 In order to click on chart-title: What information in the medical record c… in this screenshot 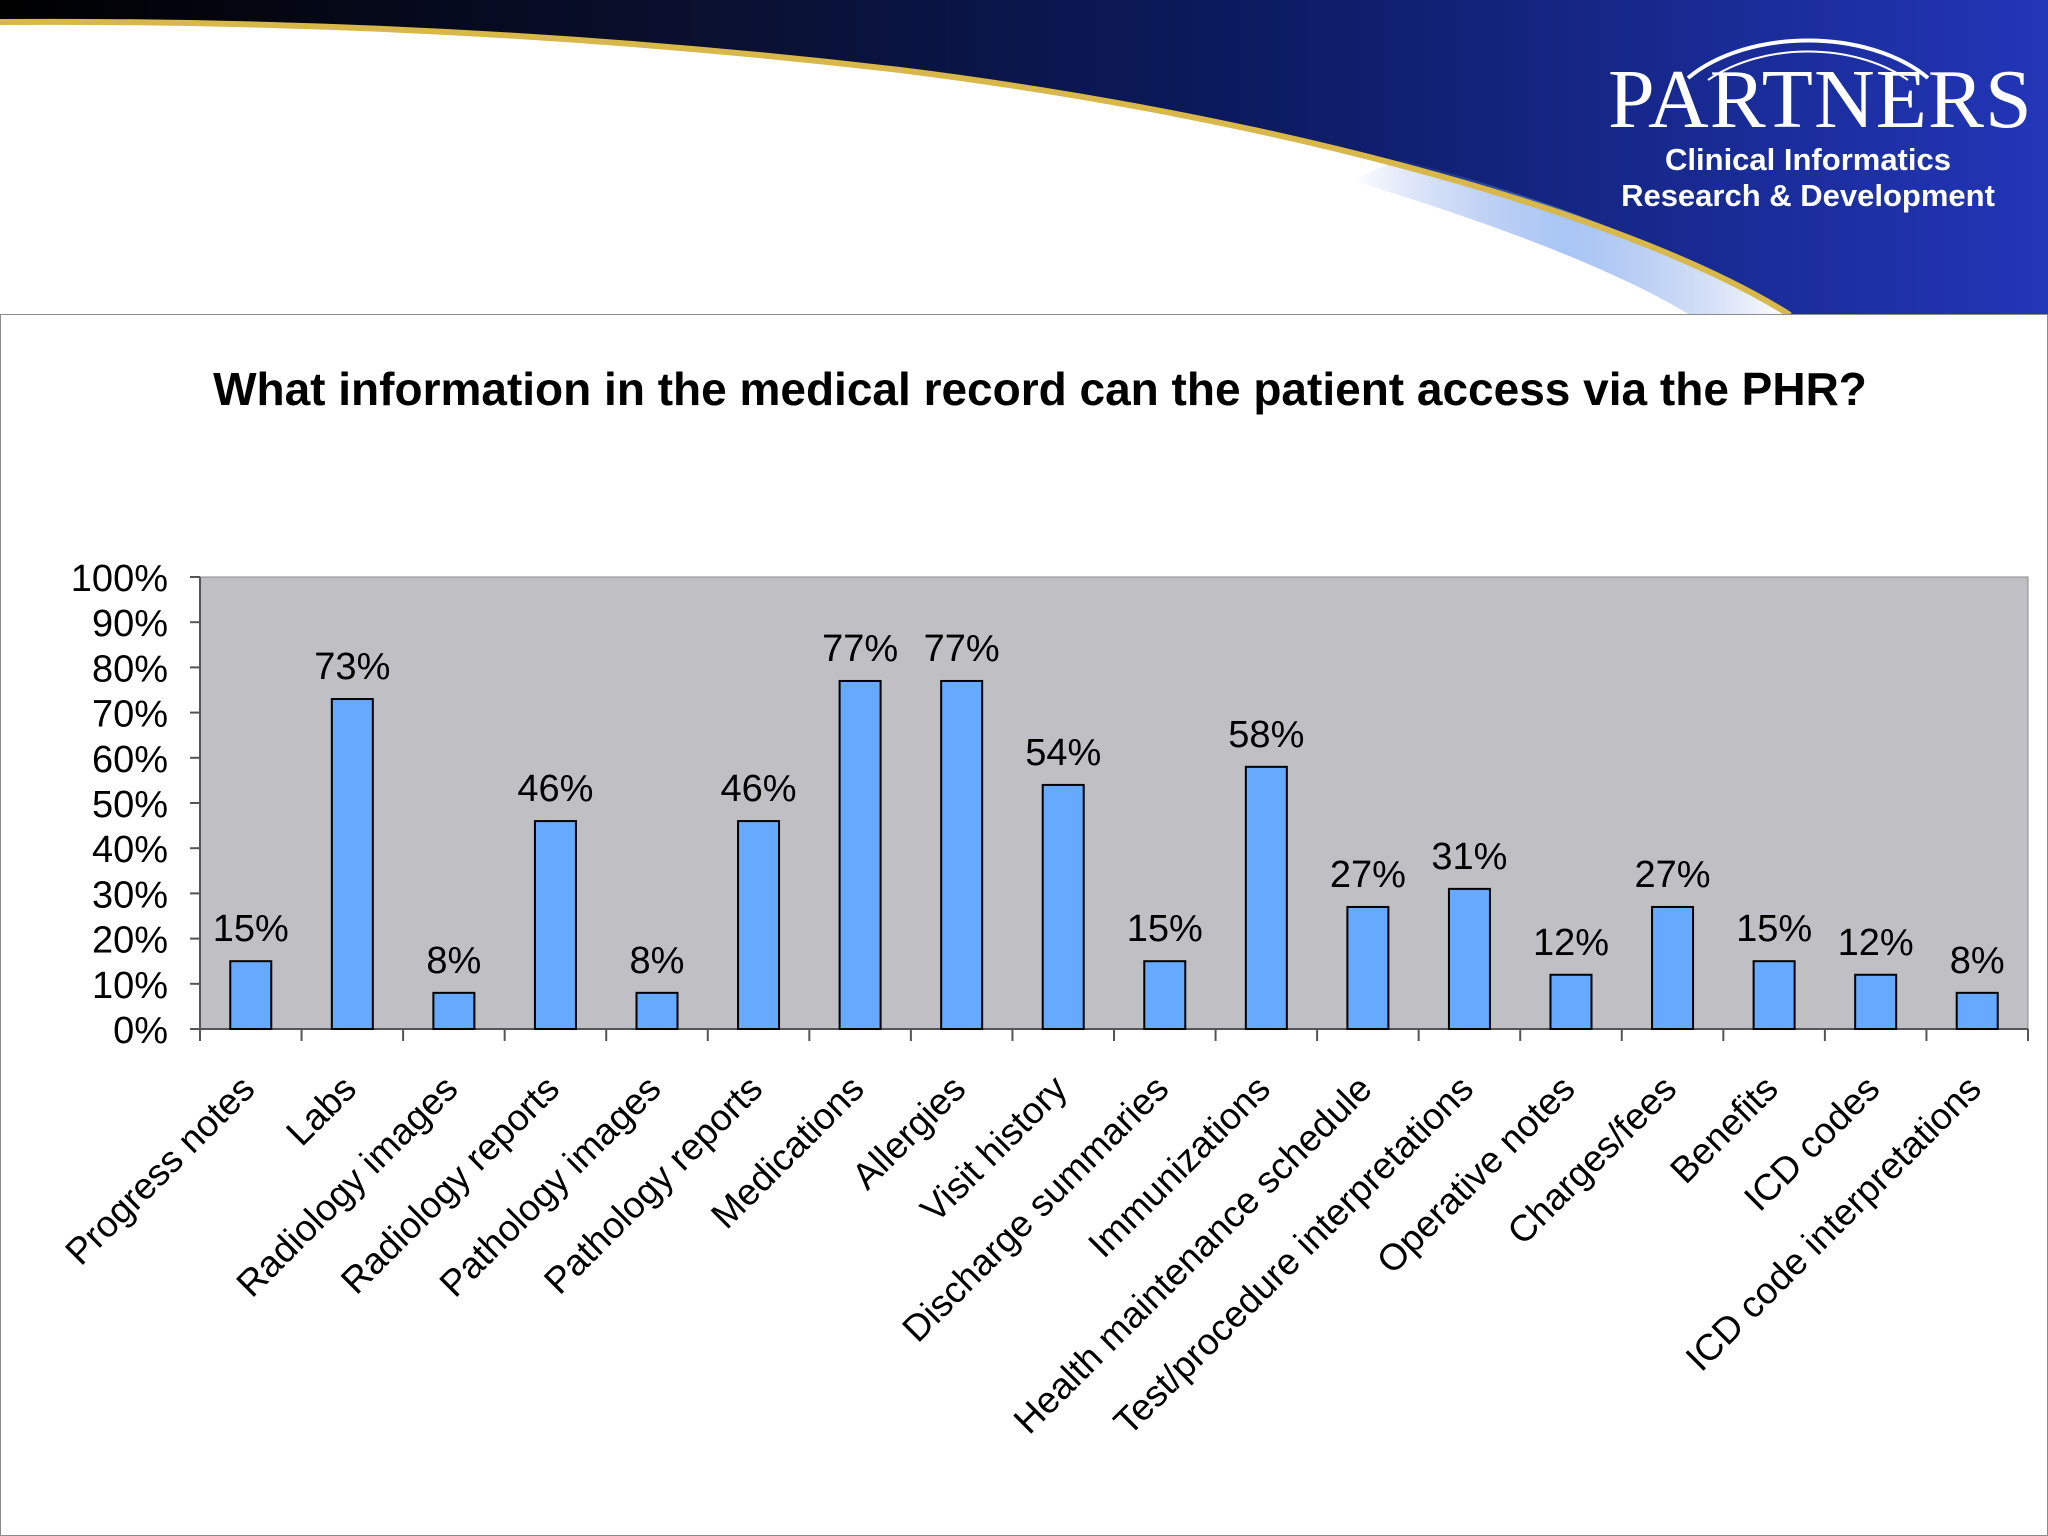, I will do `click(1040, 389)`.